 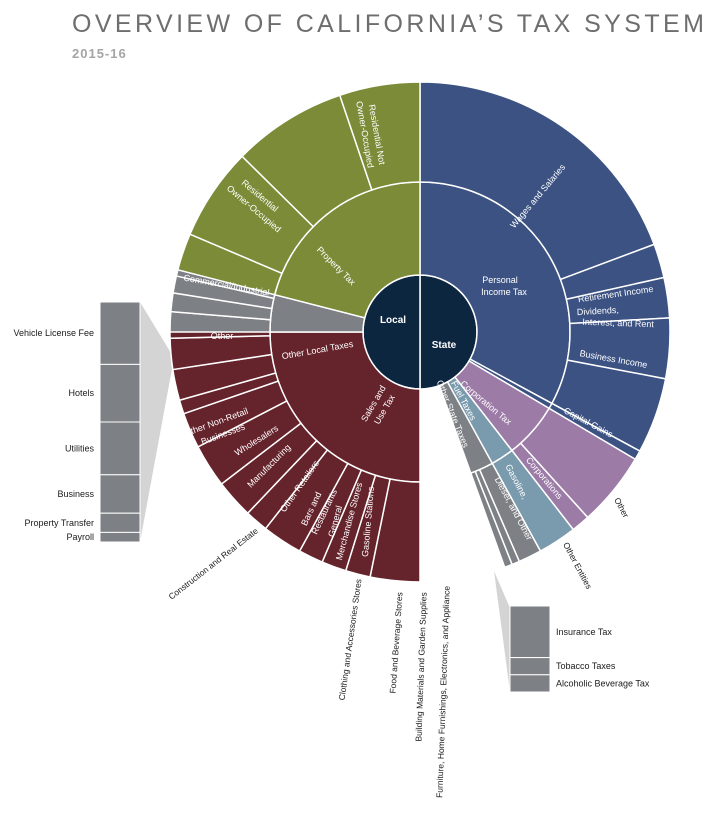 What do you see at coordinates (75, 494) in the screenshot?
I see `callout-label-business: Business` at bounding box center [75, 494].